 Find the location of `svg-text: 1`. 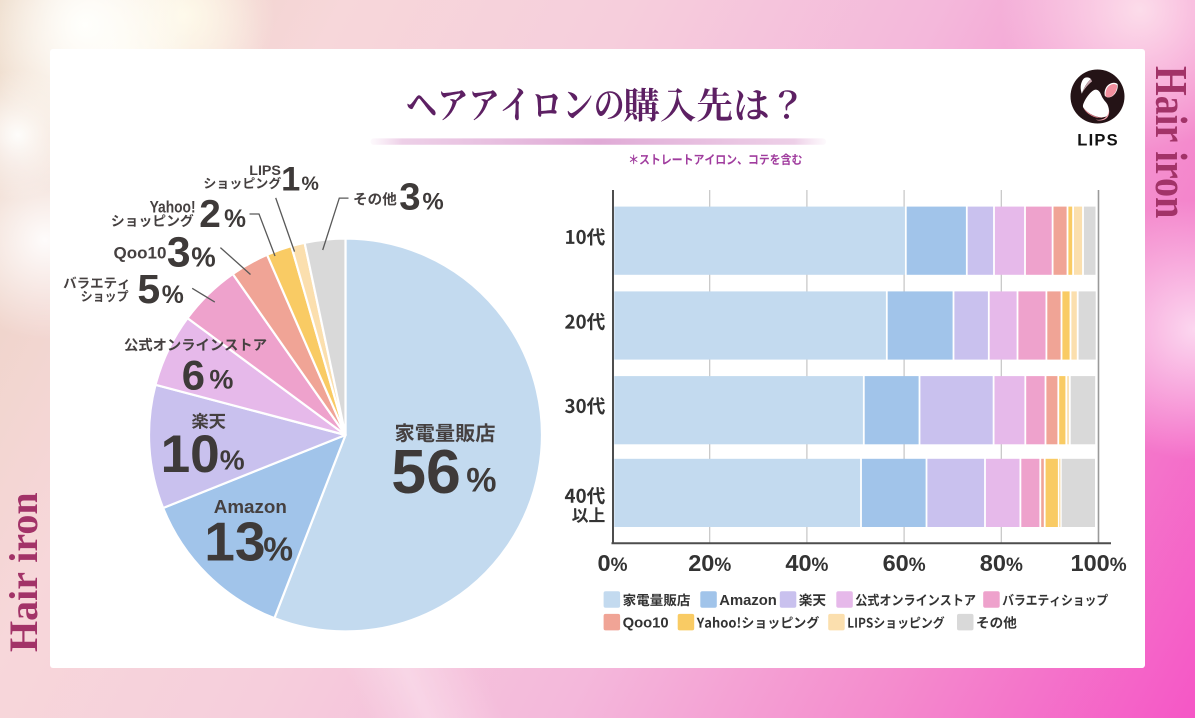

svg-text: 1 is located at coordinates (290, 180).